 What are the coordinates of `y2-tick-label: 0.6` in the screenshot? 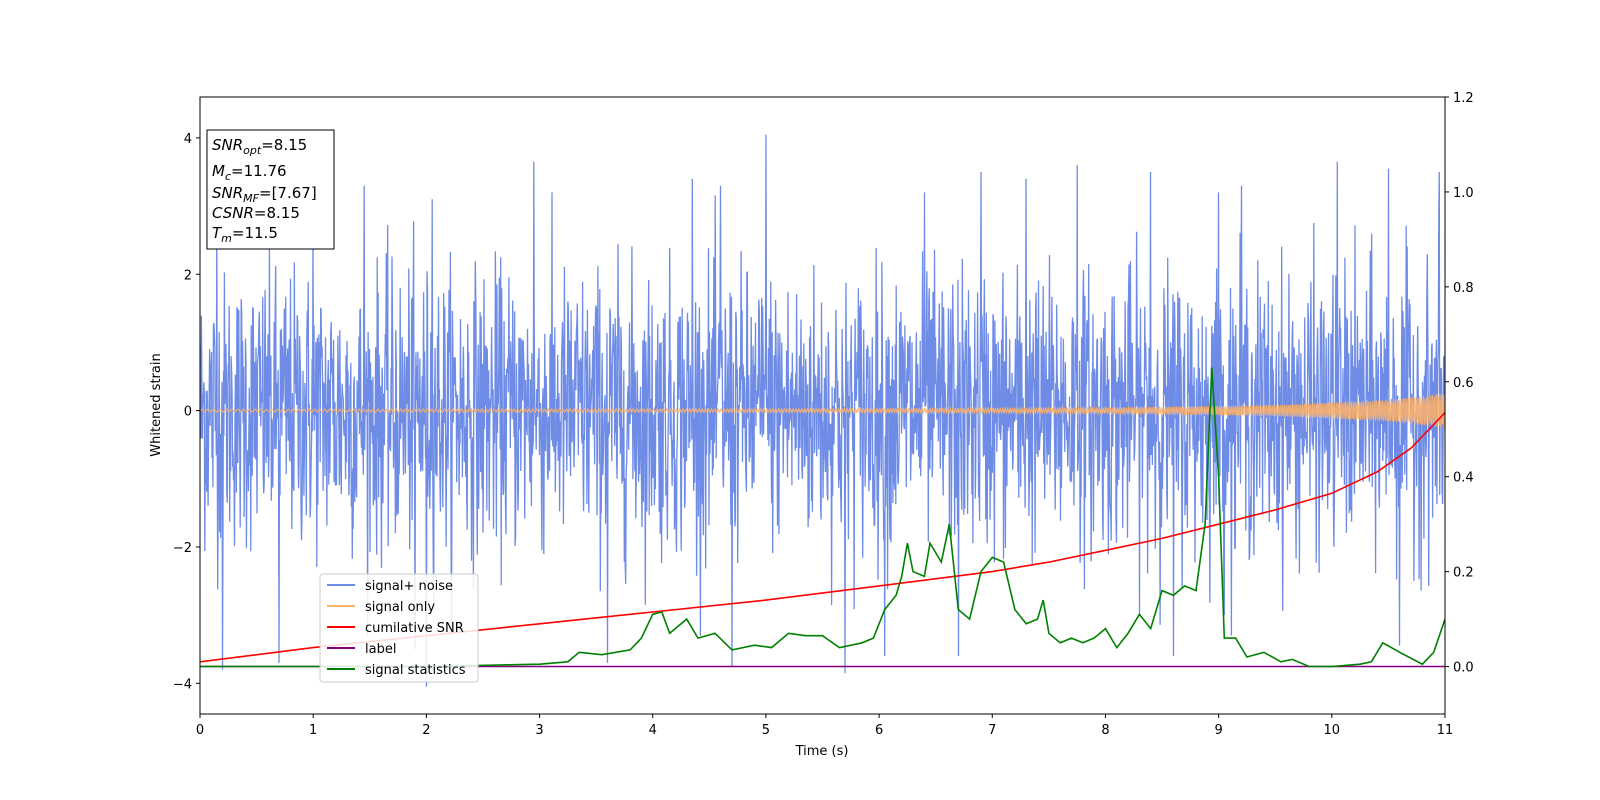 It's located at (1463, 383).